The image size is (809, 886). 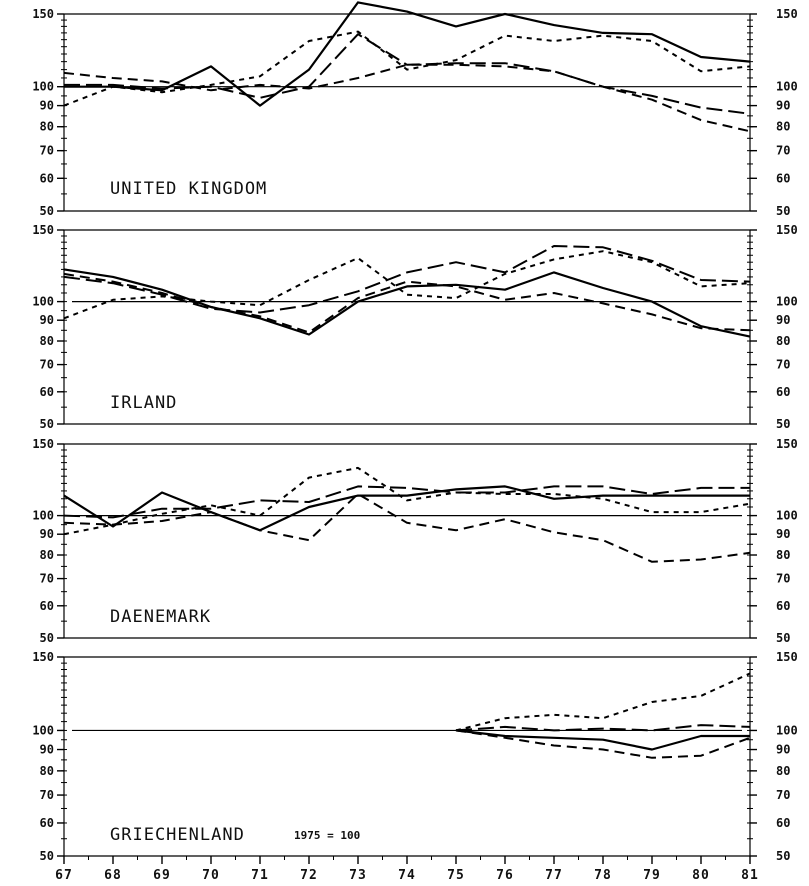 I want to click on panel-4-left-tick-label: 90, so click(x=47, y=750).